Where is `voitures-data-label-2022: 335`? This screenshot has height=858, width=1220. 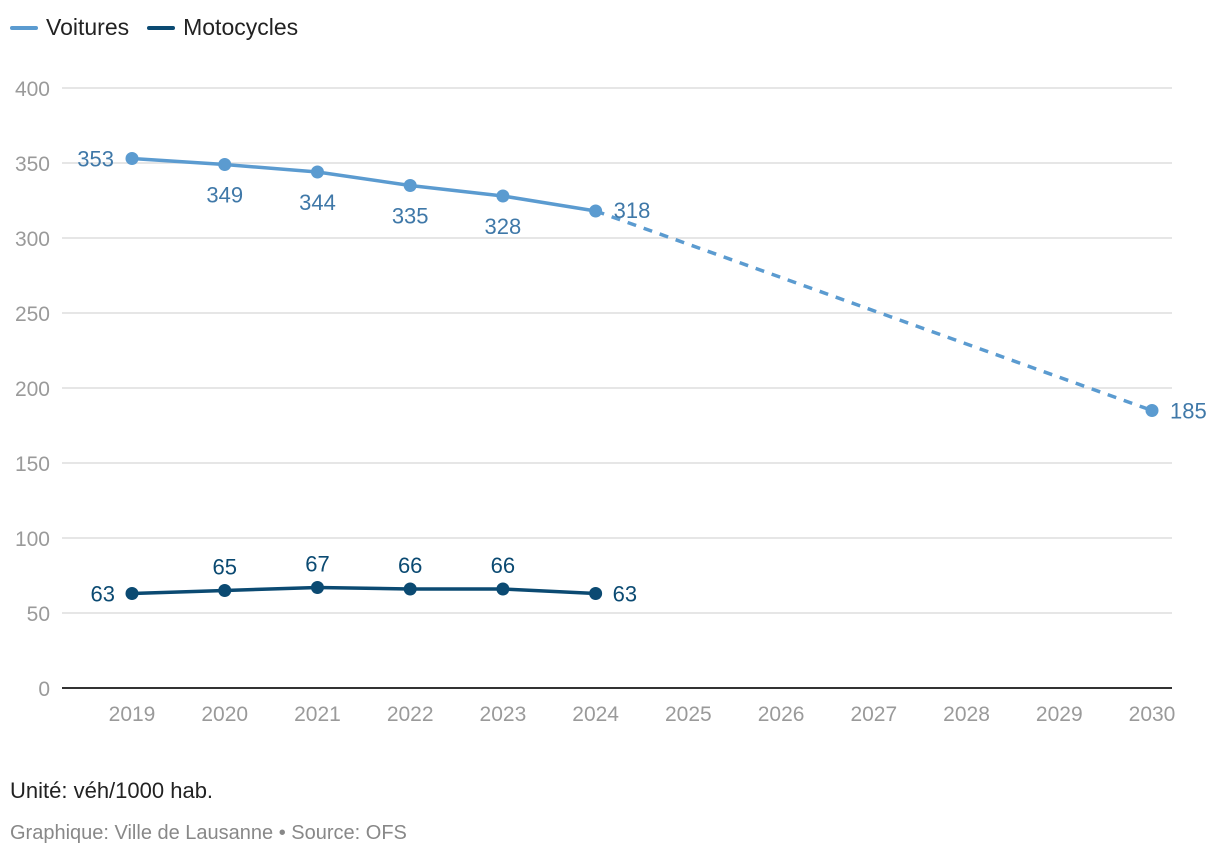
voitures-data-label-2022: 335 is located at coordinates (410, 216).